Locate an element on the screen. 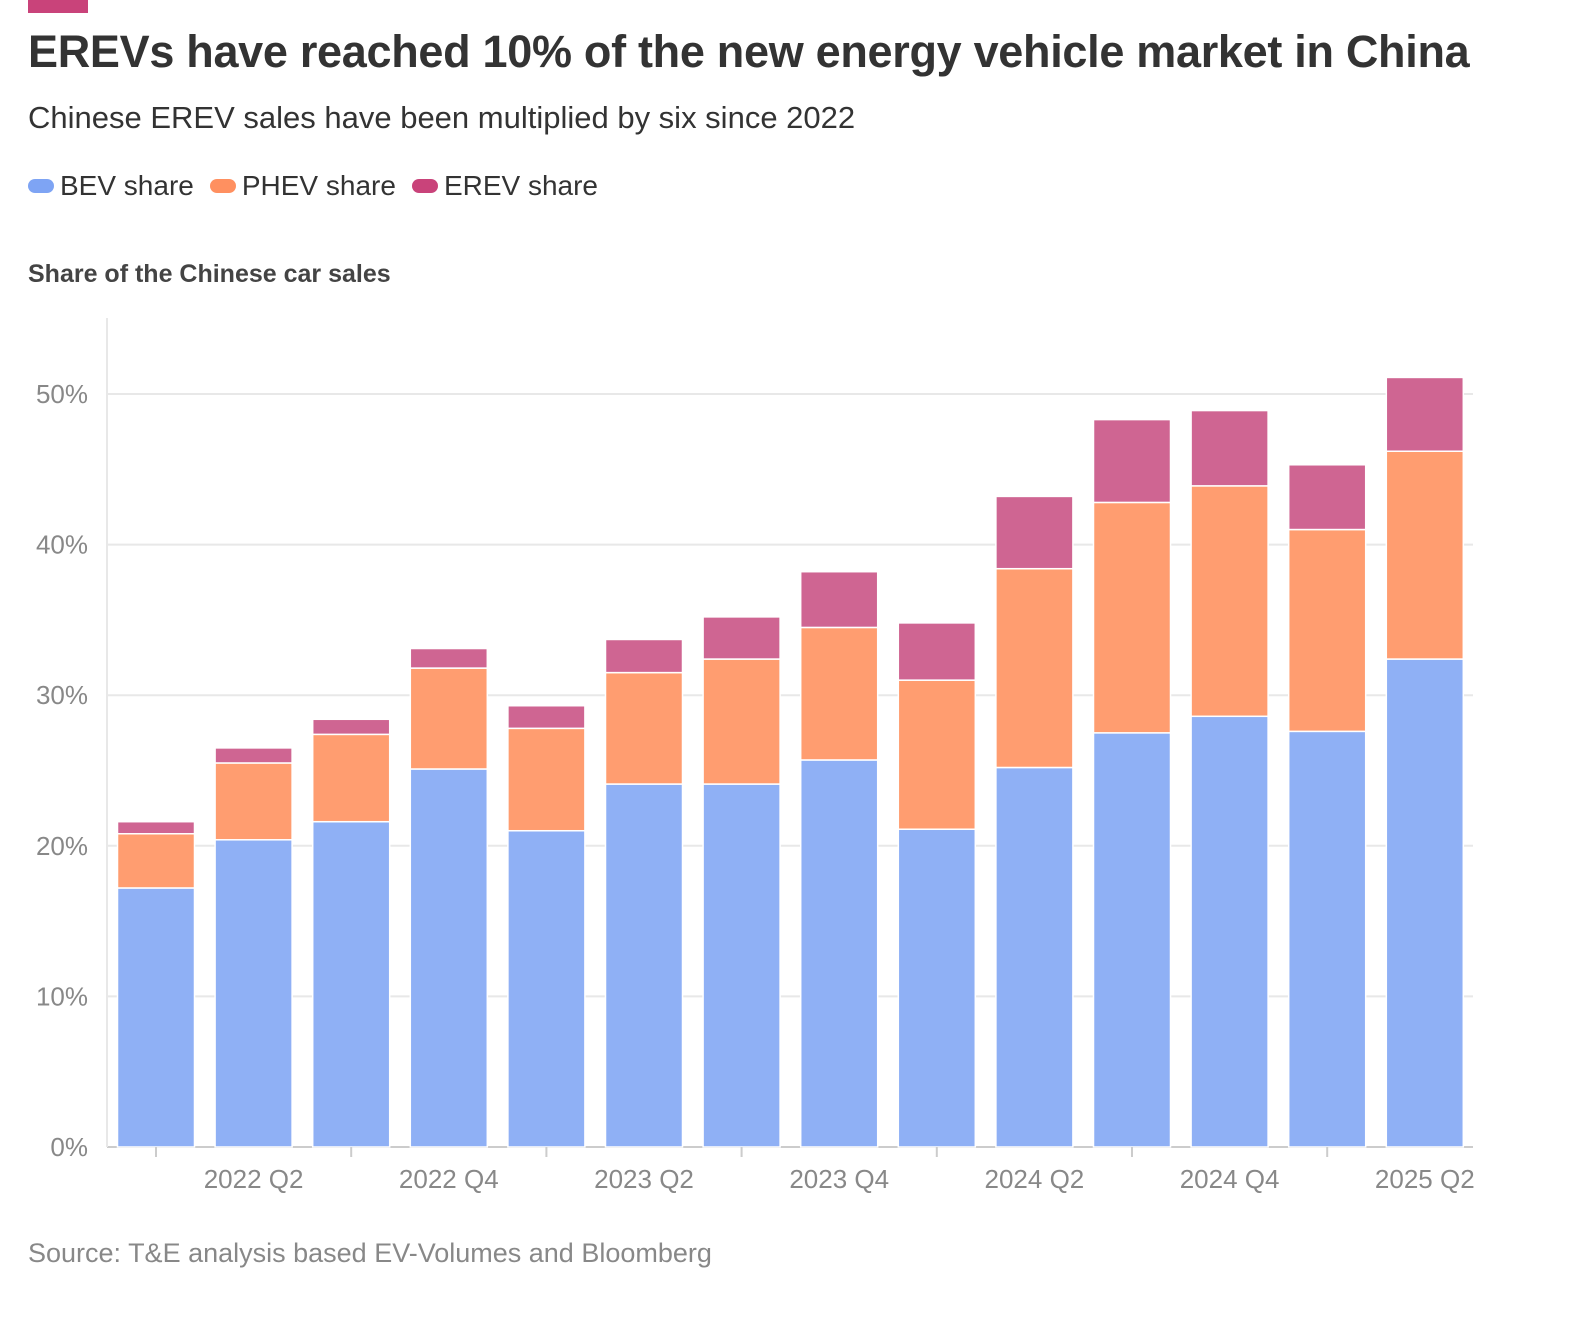 This screenshot has width=1588, height=1328. y-tick-label: 20% is located at coordinates (62, 846).